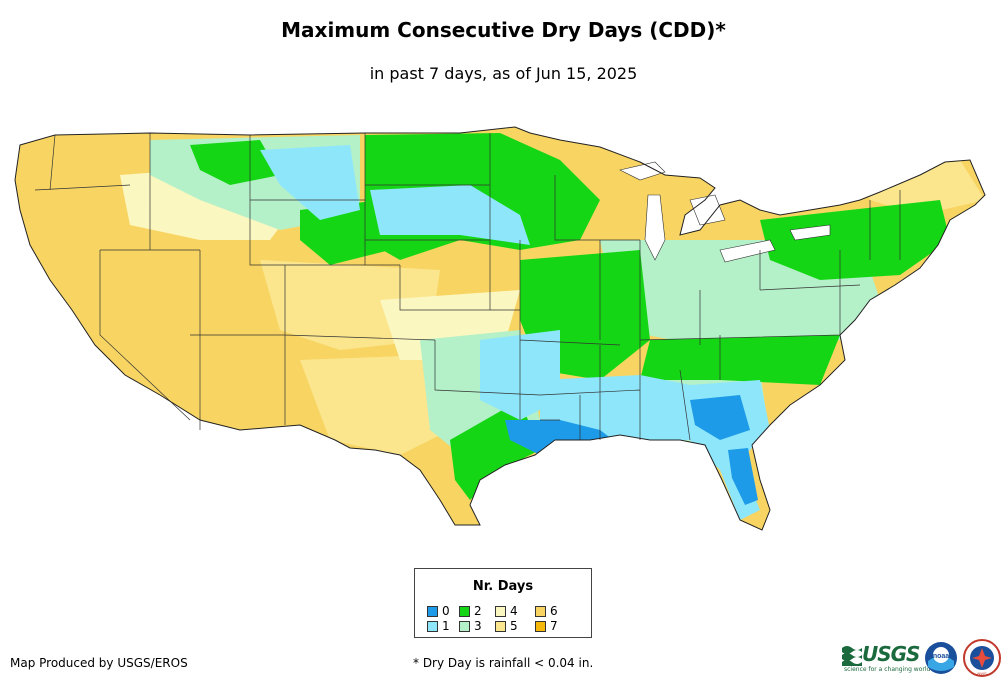  I want to click on usgs-tagline: science for a changing world, so click(887, 669).